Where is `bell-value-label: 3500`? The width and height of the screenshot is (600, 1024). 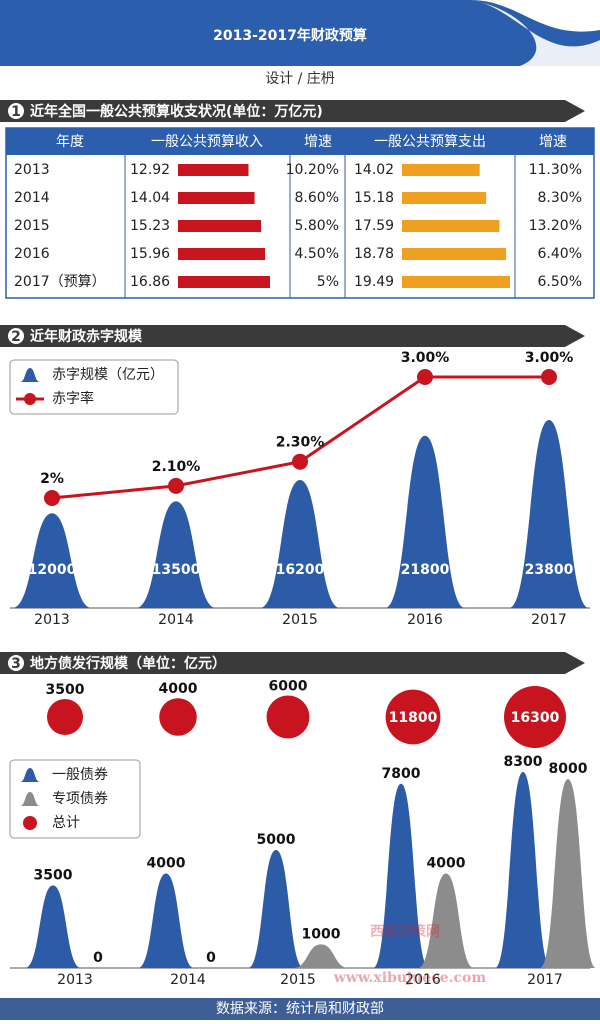
bell-value-label: 3500 is located at coordinates (53, 875).